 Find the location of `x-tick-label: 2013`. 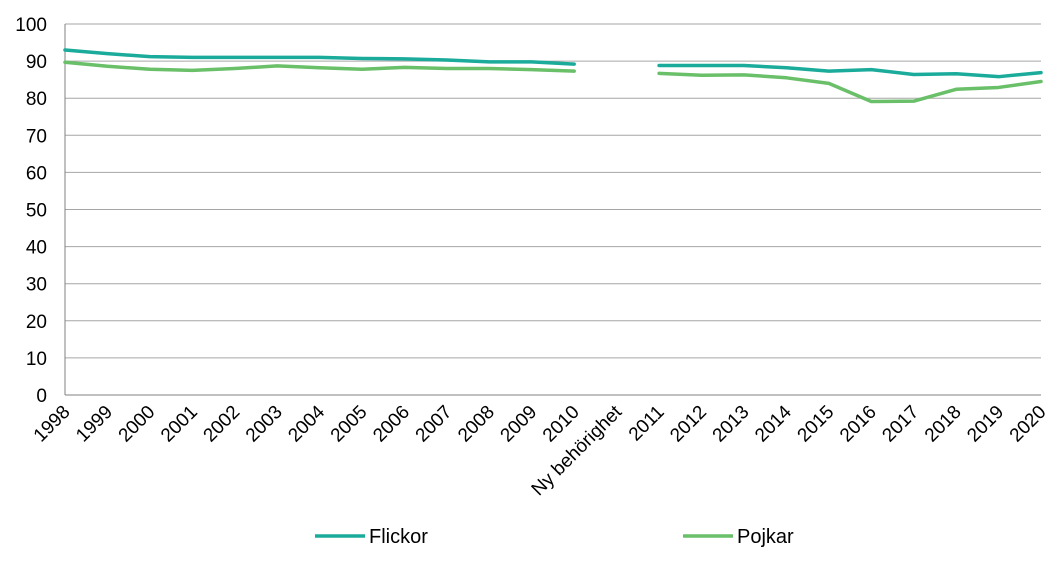

x-tick-label: 2013 is located at coordinates (731, 424).